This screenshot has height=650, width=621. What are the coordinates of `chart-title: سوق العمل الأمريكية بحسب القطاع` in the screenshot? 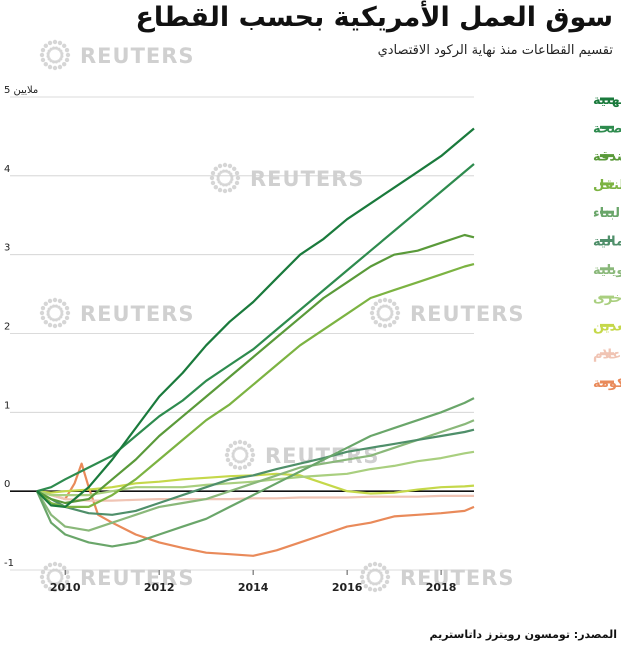 It's located at (374, 17).